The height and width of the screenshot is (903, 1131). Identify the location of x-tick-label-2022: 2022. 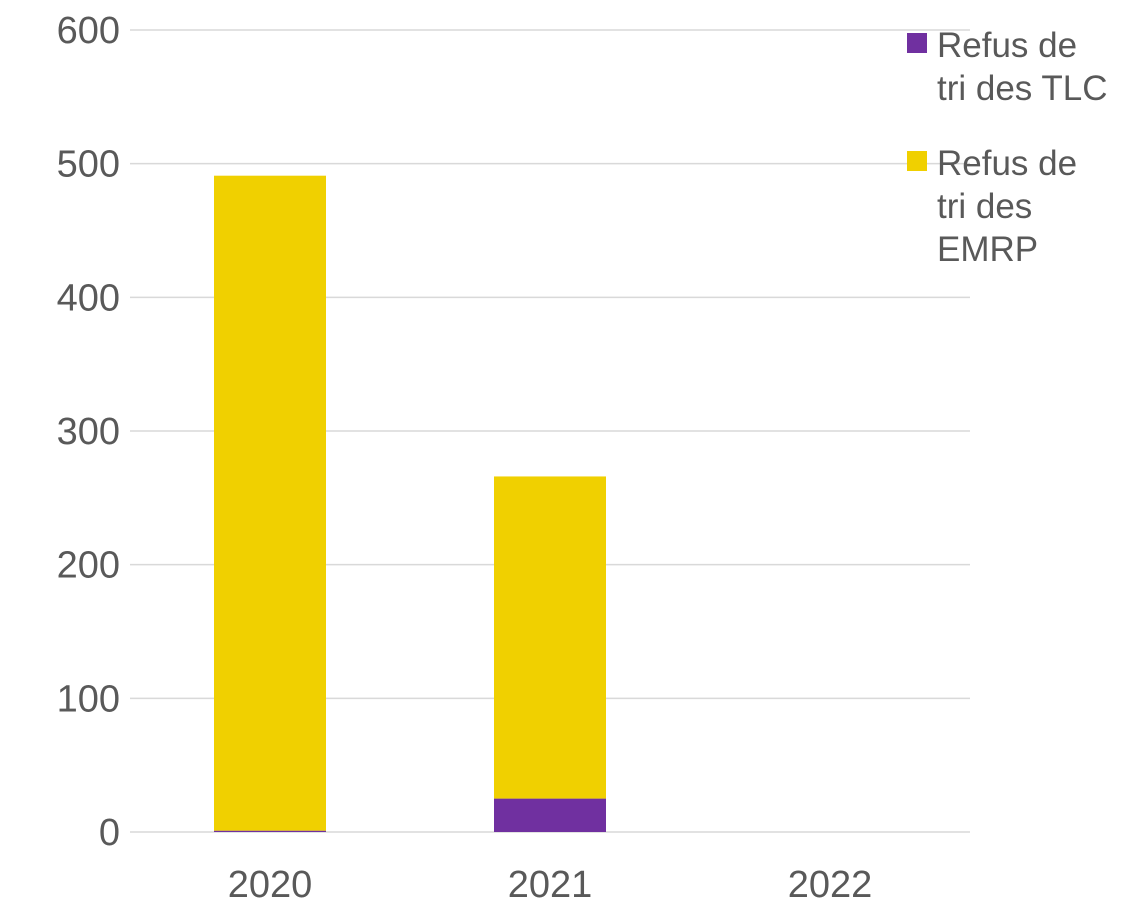
(830, 883).